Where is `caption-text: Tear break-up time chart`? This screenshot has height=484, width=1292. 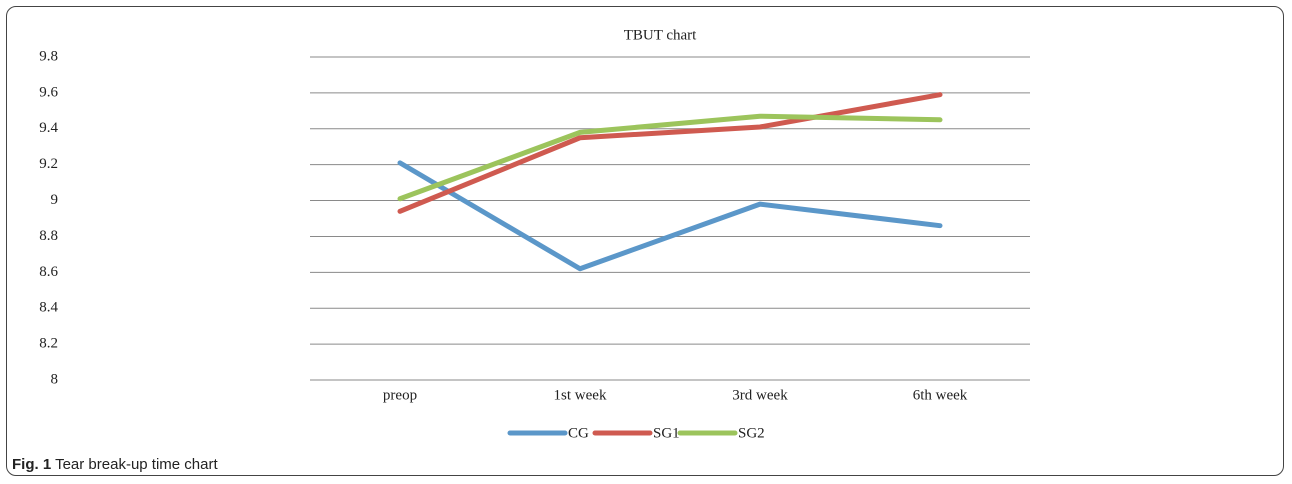
caption-text: Tear break-up time chart is located at coordinates (136, 464).